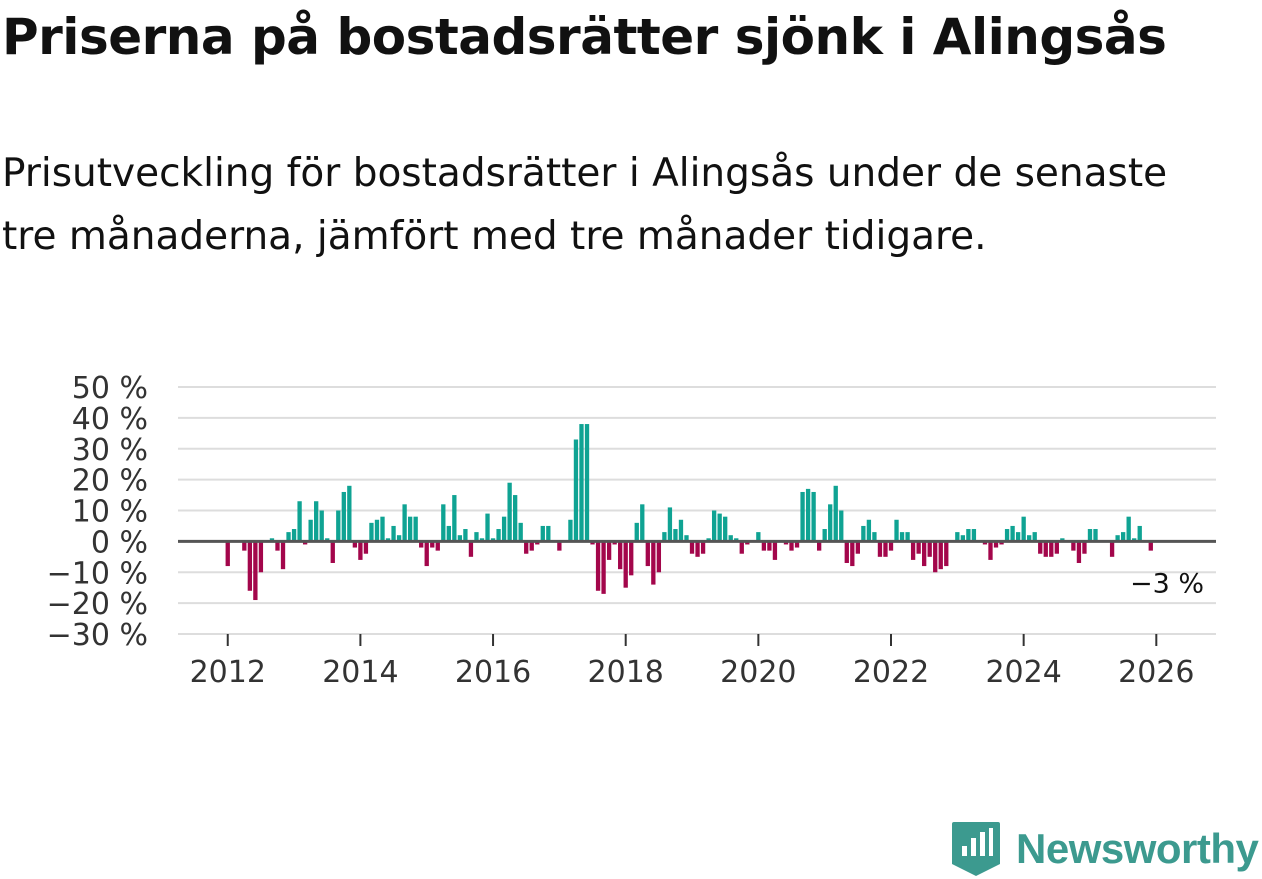 This screenshot has width=1262, height=879. Describe the element at coordinates (1167, 584) in the screenshot. I see `last-value-label: −3 %` at that location.